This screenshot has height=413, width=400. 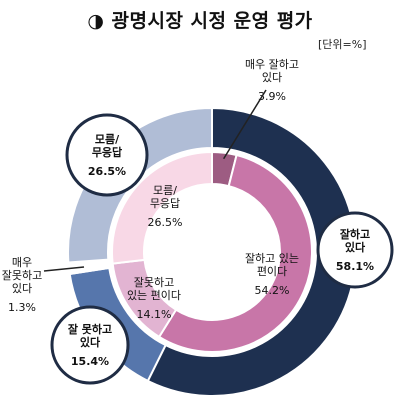 I want to click on outer-callout-1-label: 잘 못하고 있다 15.4%, so click(x=90, y=345).